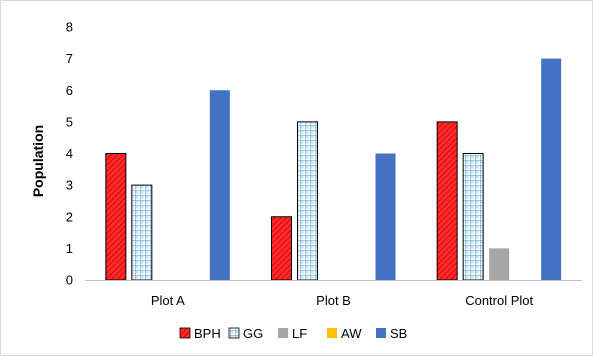 Image resolution: width=593 pixels, height=361 pixels. What do you see at coordinates (142, 232) in the screenshot?
I see `bar-gg-plot-a` at bounding box center [142, 232].